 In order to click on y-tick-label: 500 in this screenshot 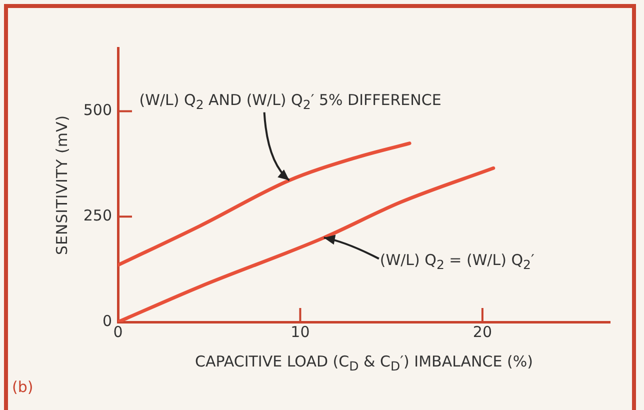, I will do `click(97, 110)`.